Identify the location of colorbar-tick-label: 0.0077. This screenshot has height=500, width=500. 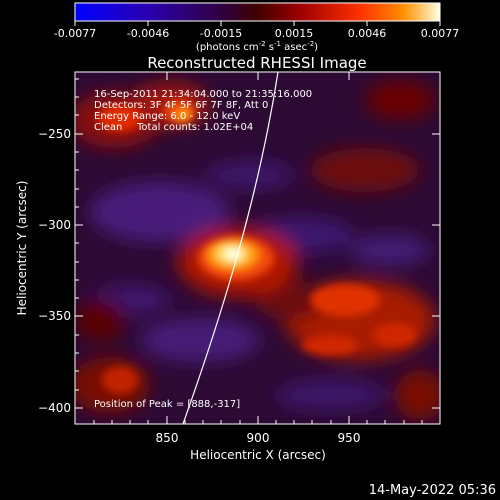
(440, 33).